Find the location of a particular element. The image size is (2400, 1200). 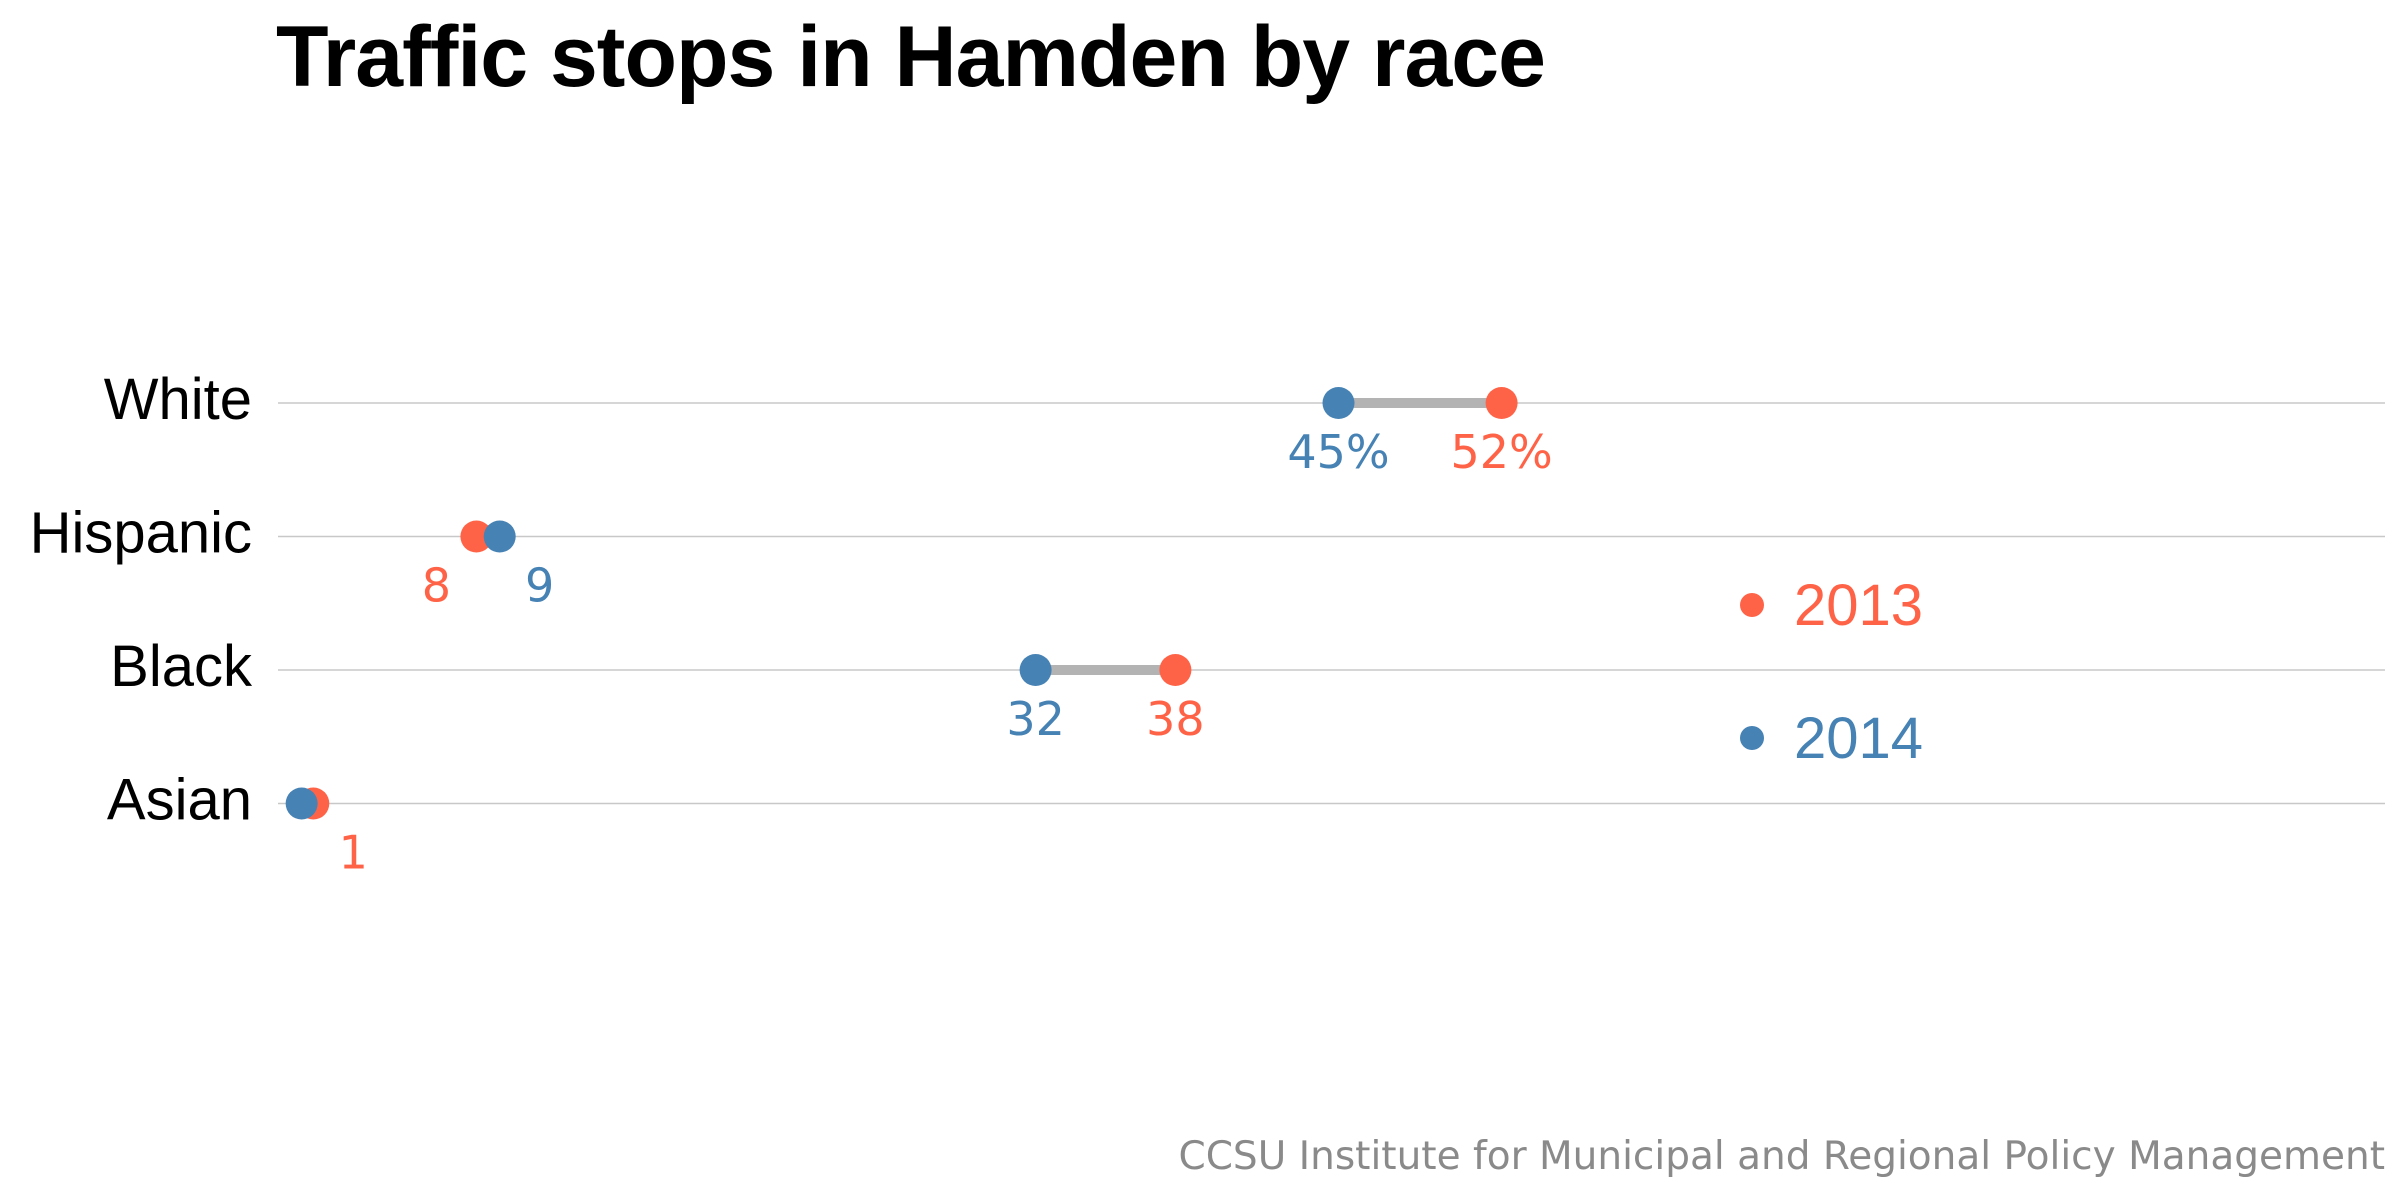

dot-2013-hispanic is located at coordinates (476, 536).